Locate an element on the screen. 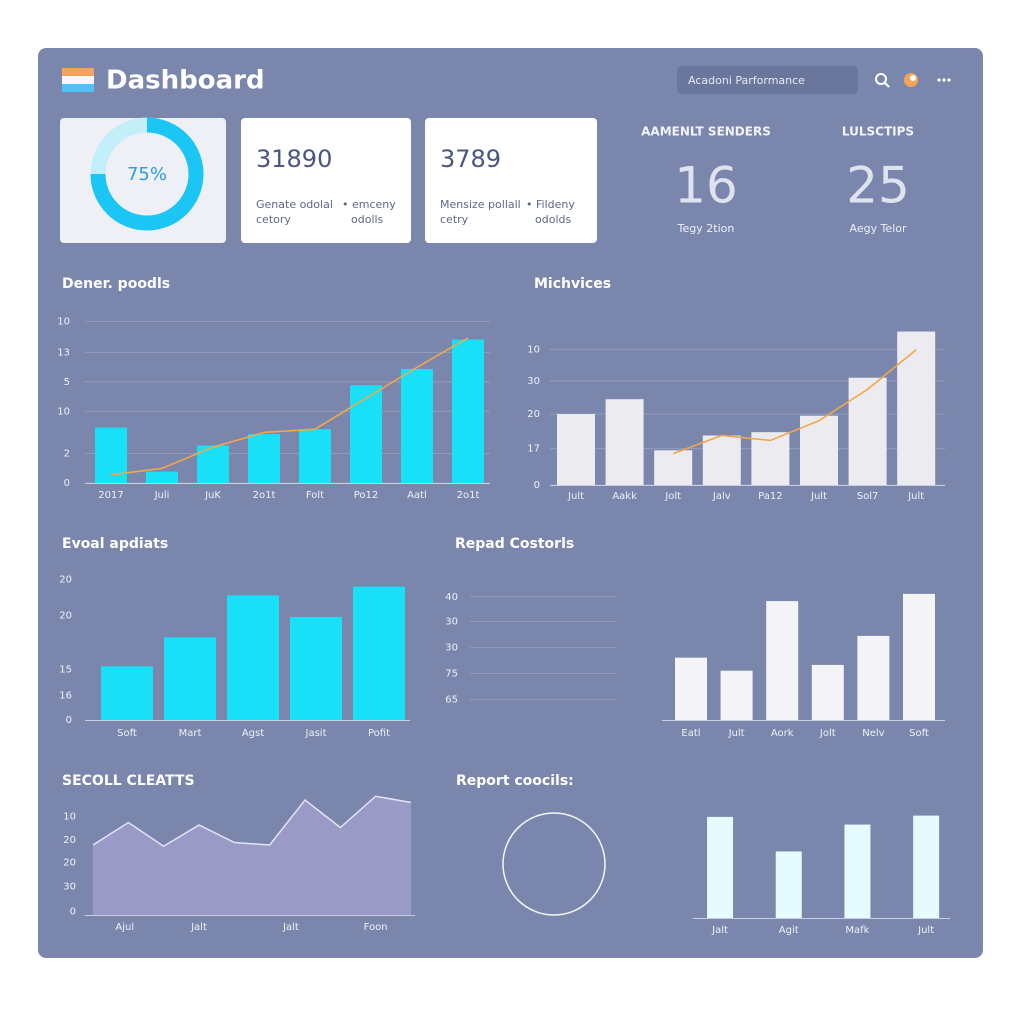 The height and width of the screenshot is (1024, 1024). x-tick-label: Eatl is located at coordinates (690, 733).